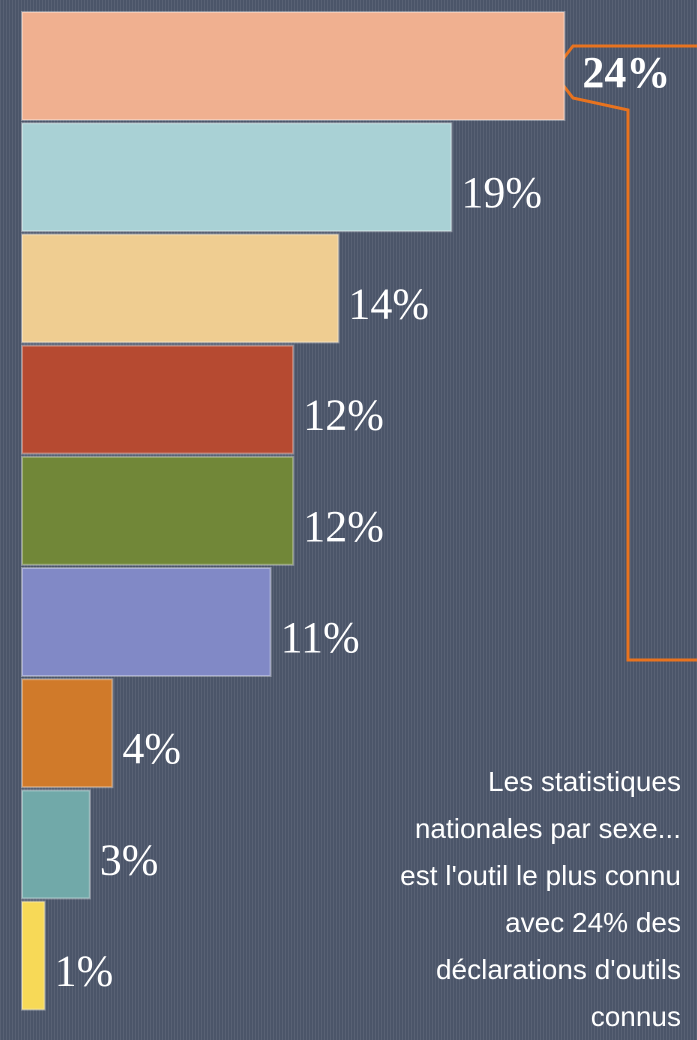  I want to click on value-label: 4%, so click(151, 748).